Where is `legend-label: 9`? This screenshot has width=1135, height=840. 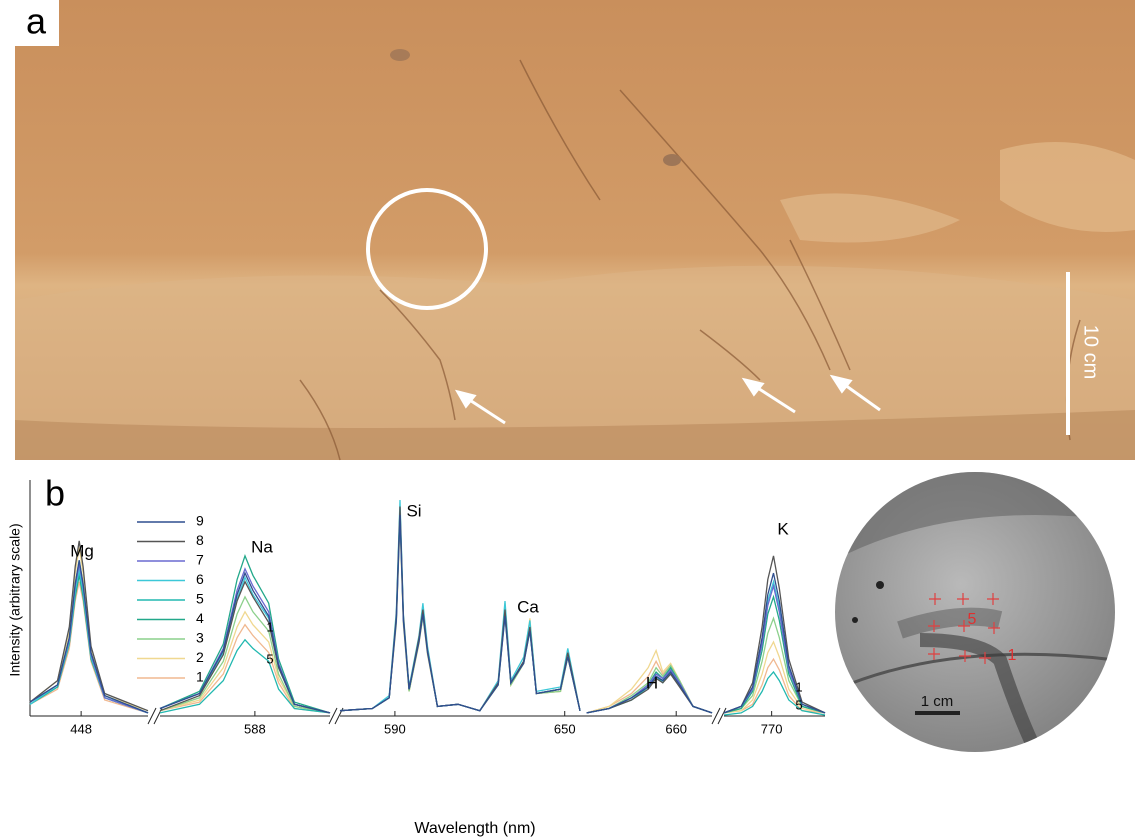
legend-label: 9 is located at coordinates (200, 521).